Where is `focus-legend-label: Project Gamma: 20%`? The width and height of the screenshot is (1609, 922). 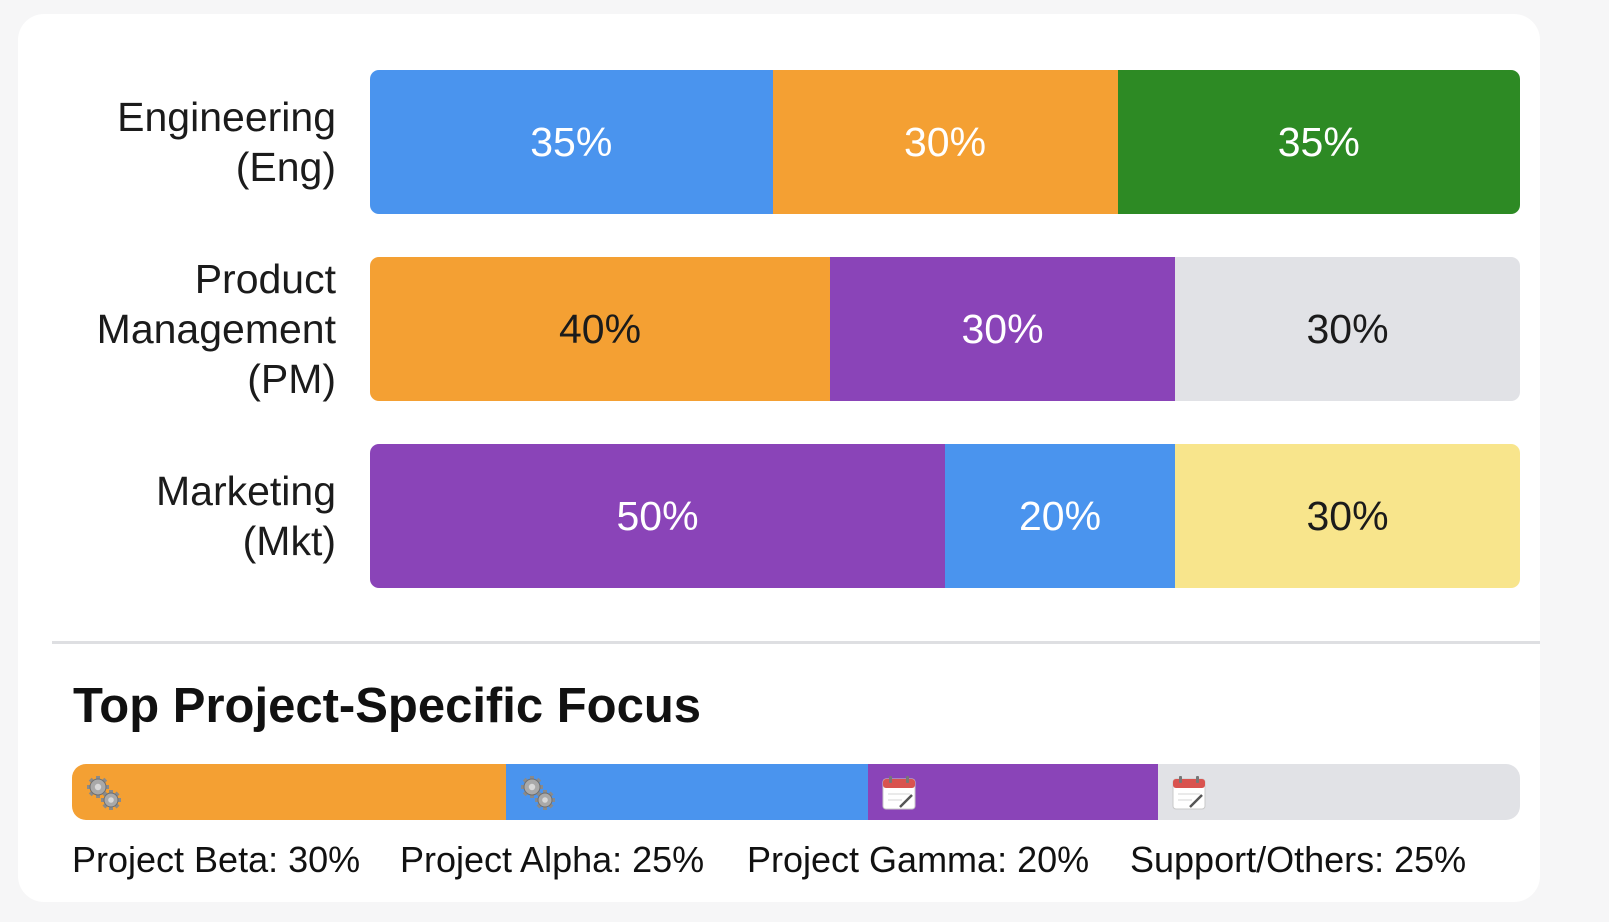 focus-legend-label: Project Gamma: 20% is located at coordinates (918, 859).